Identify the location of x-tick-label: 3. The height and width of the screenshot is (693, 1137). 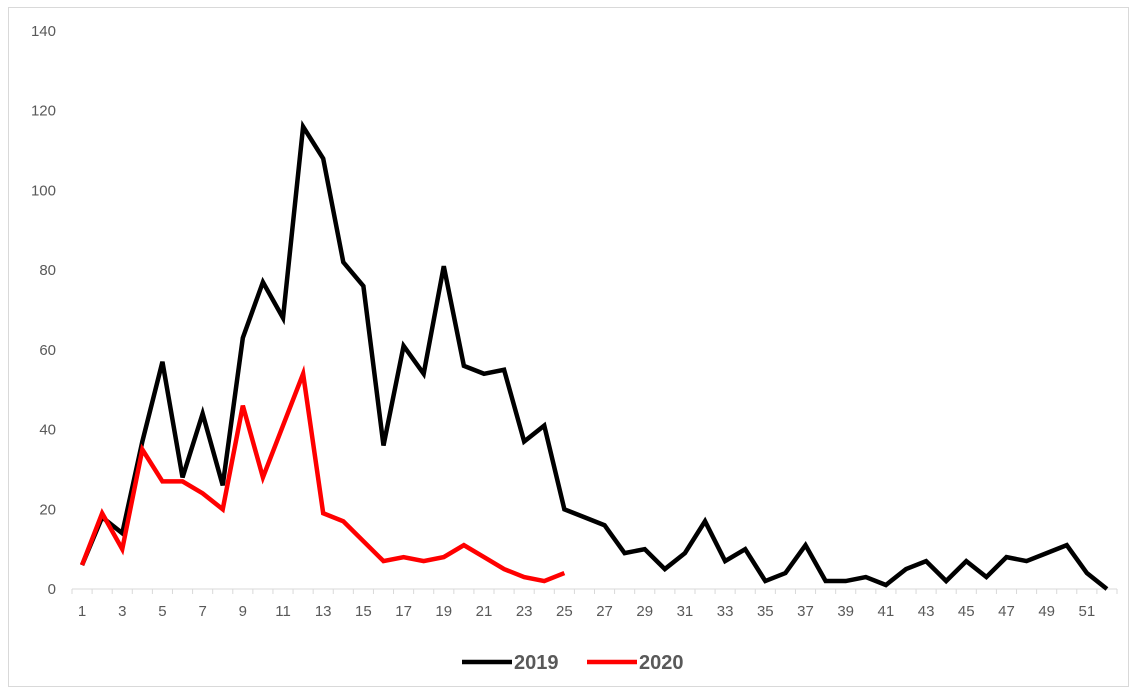
(122, 611).